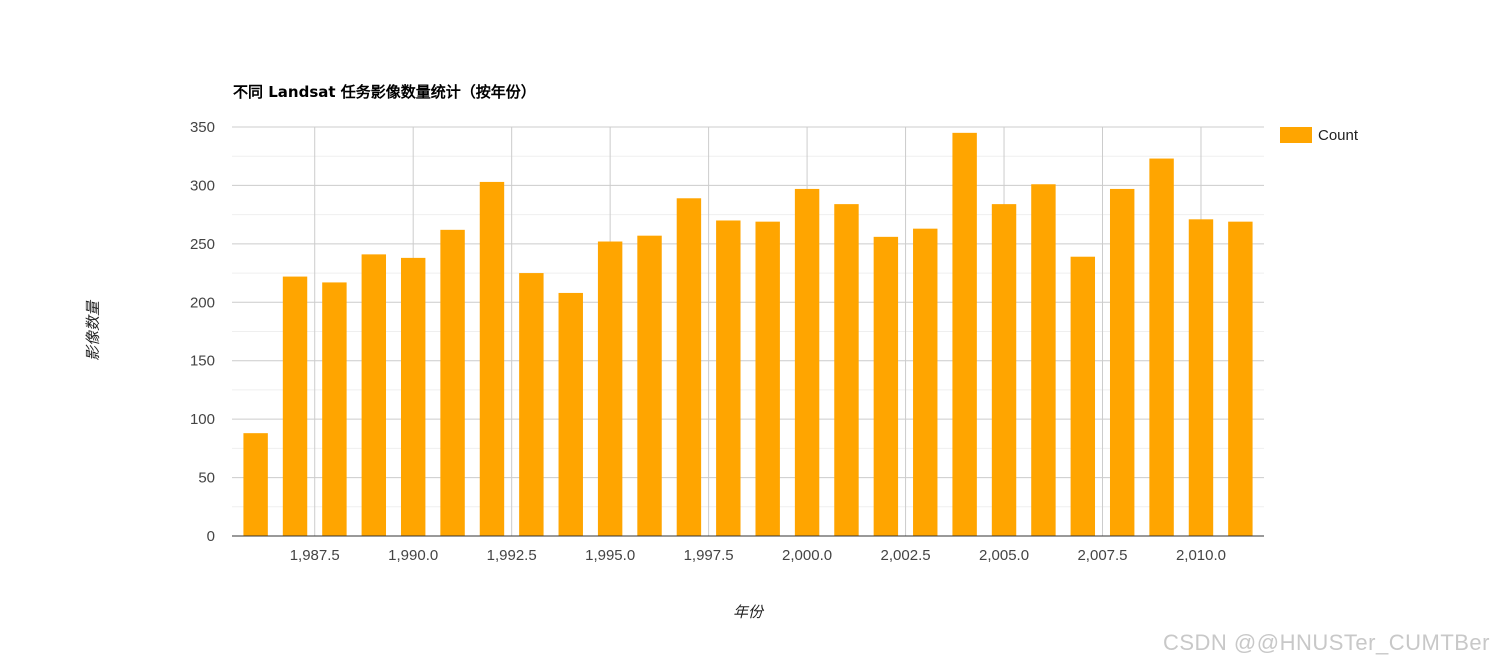 The width and height of the screenshot is (1496, 664). I want to click on legend-label: Count, so click(1338, 135).